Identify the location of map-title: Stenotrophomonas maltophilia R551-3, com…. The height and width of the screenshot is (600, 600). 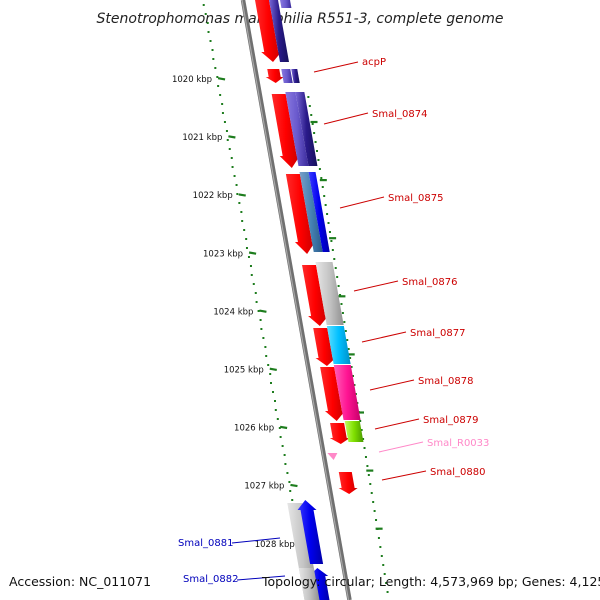
(300, 19).